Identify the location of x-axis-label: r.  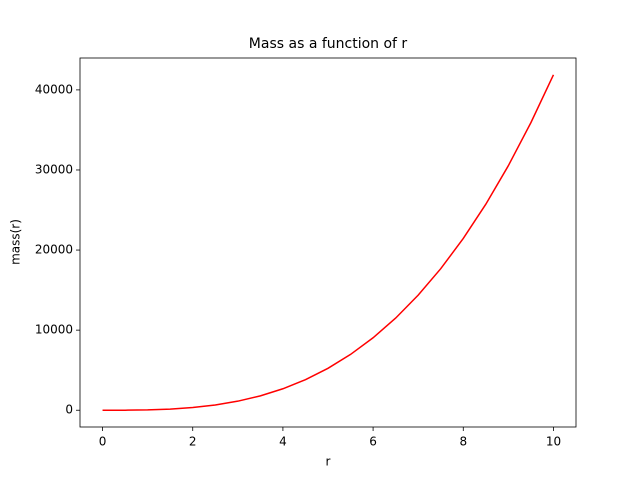
(328, 462).